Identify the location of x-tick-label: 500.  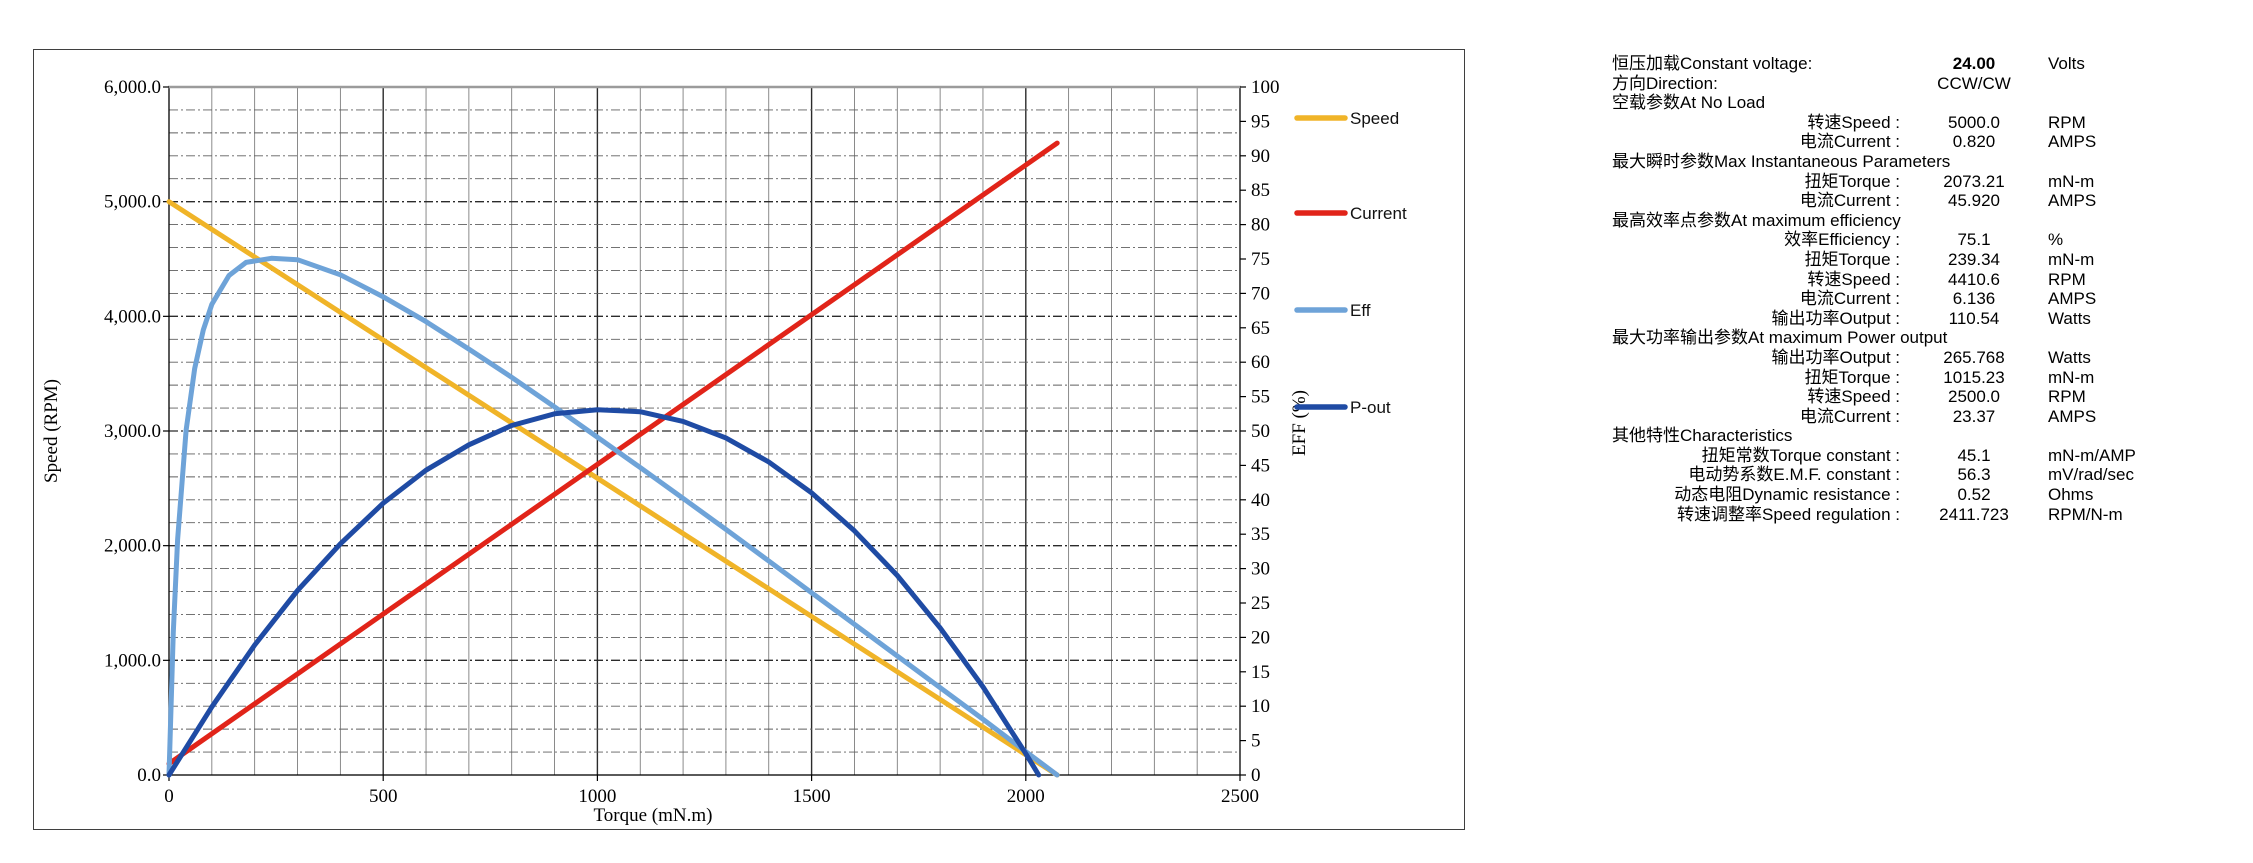
(383, 796).